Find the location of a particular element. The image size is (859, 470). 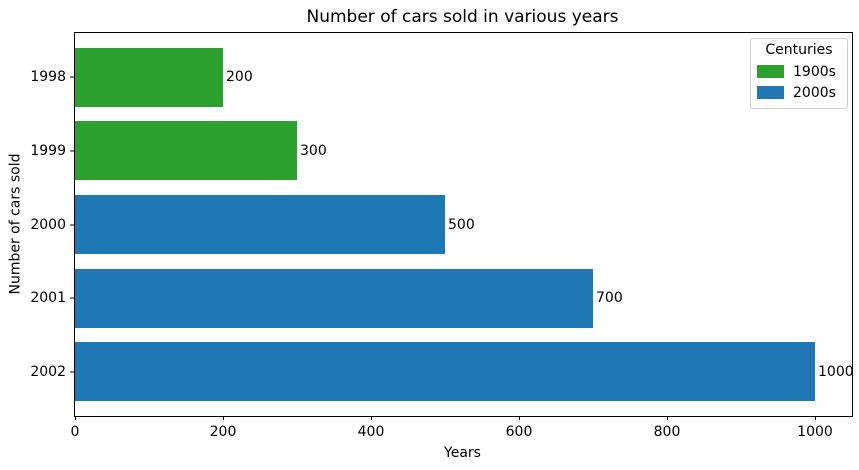

y-tick-label: 2001 is located at coordinates (48, 298).